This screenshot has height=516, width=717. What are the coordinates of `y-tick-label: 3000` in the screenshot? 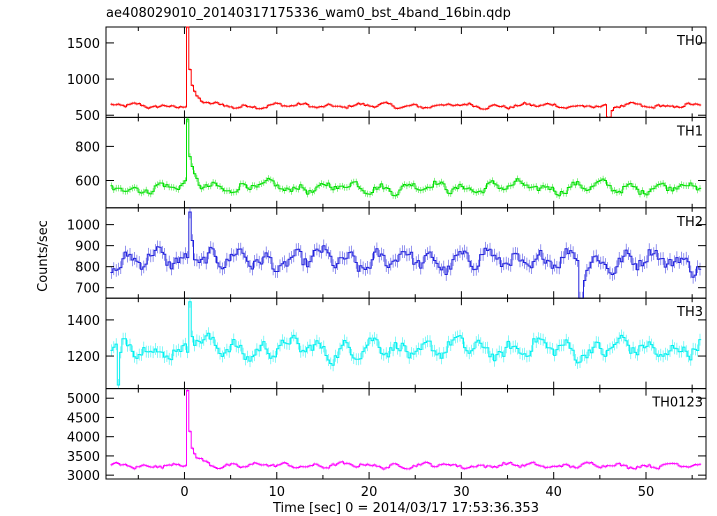 It's located at (83, 476).